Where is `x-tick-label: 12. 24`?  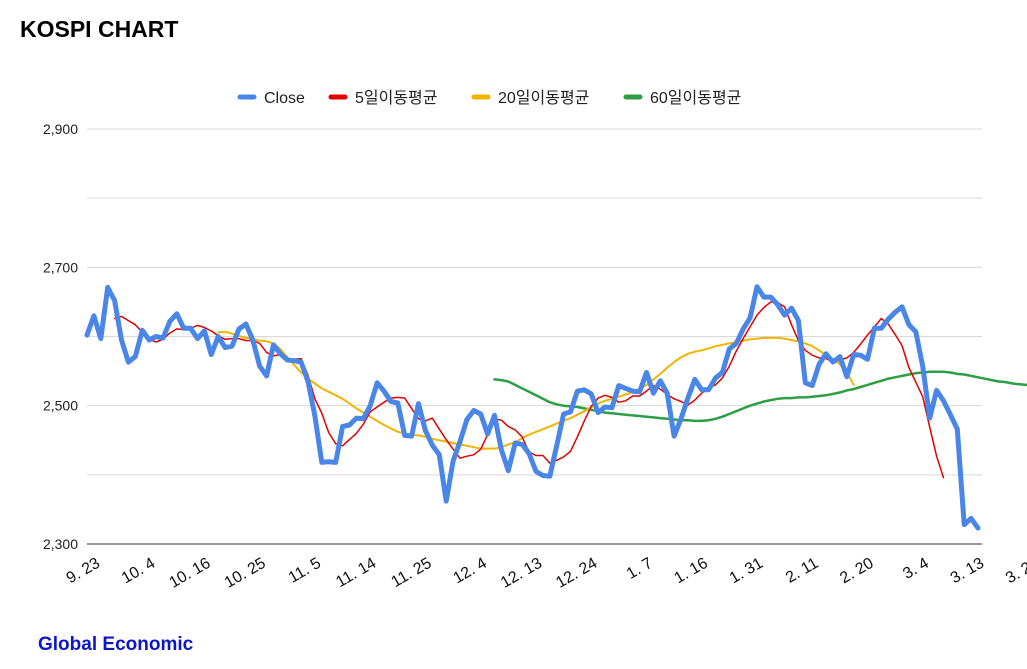 x-tick-label: 12. 24 is located at coordinates (576, 573).